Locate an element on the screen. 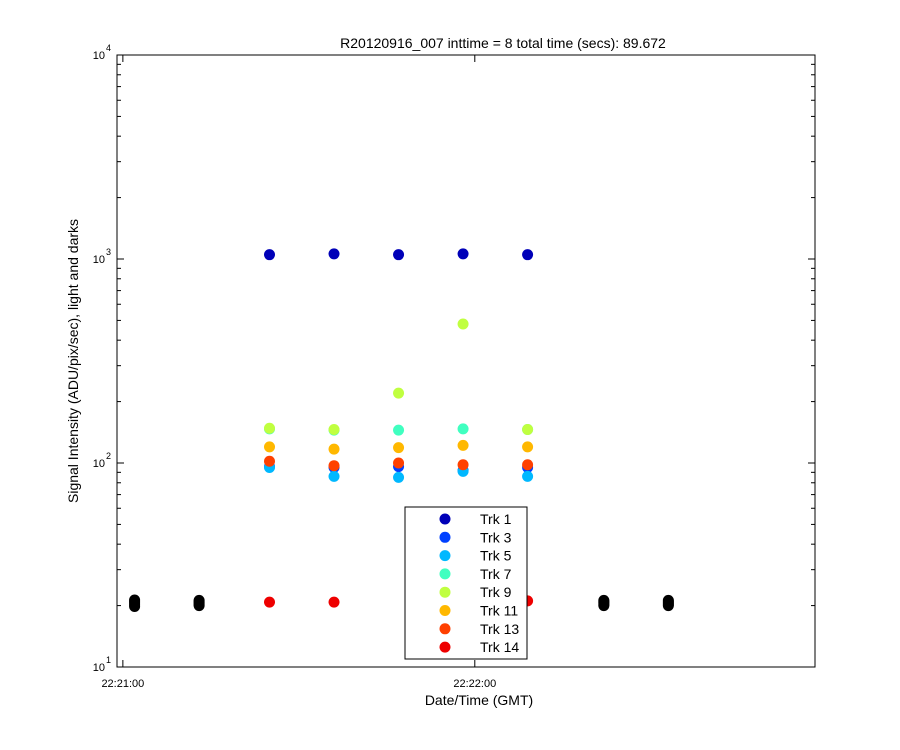  legend-label: Trk 5 is located at coordinates (496, 556).